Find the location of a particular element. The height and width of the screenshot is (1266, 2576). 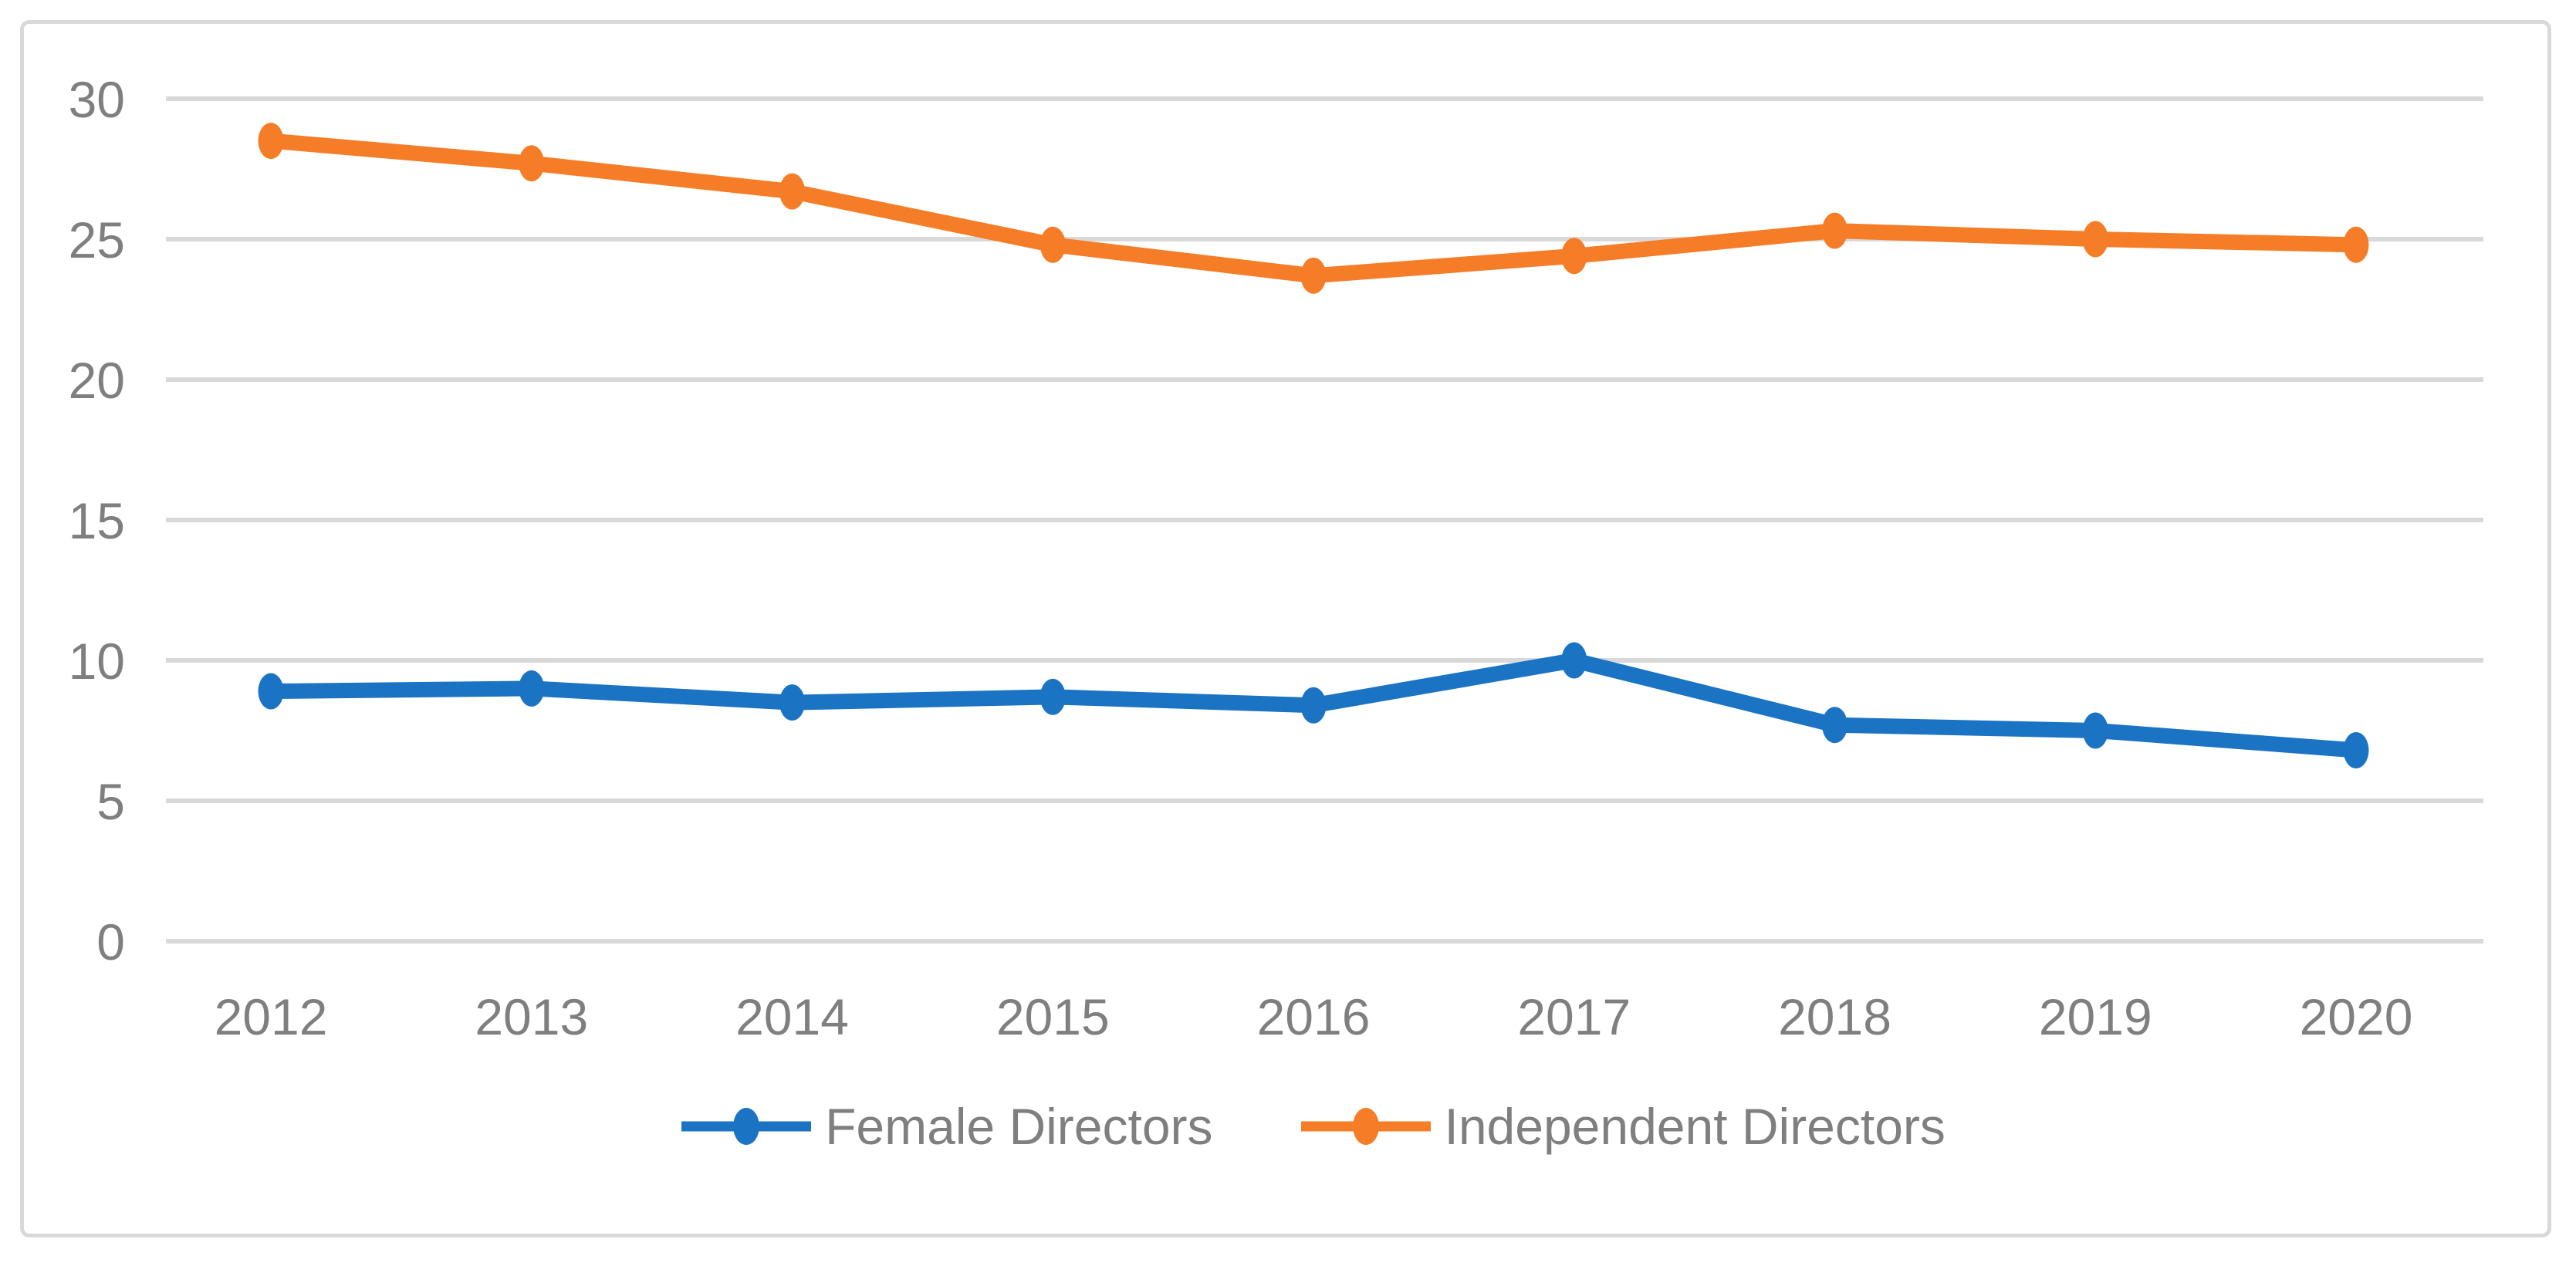

x-tick-label-2020: 2020 is located at coordinates (2356, 1017).